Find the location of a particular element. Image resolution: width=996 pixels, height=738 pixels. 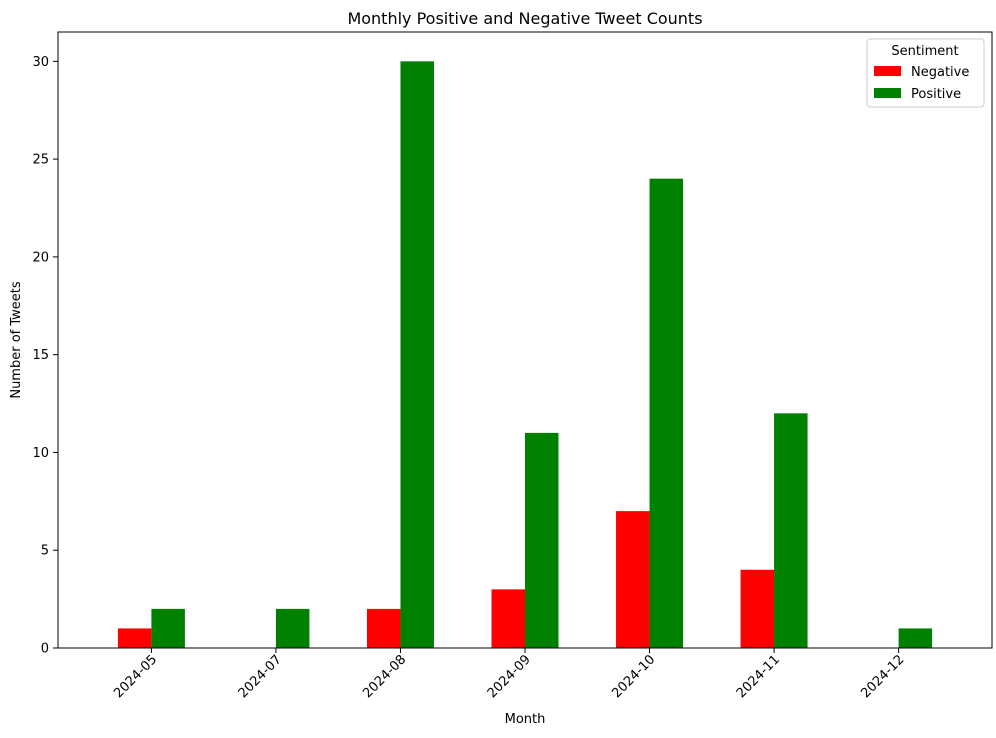

x-tick-label: 2024-10 is located at coordinates (633, 676).